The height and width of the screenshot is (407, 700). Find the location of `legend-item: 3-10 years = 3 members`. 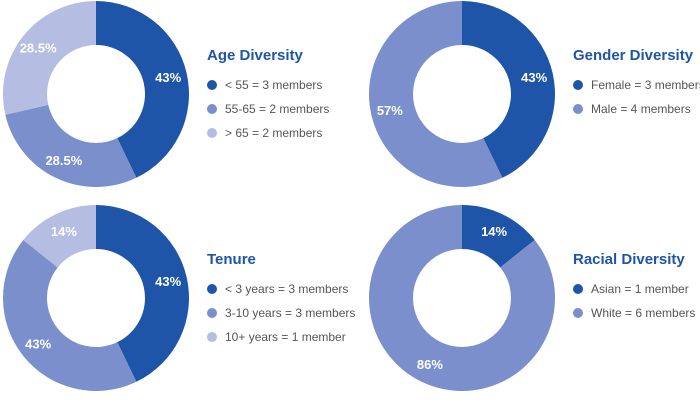

legend-item: 3-10 years = 3 members is located at coordinates (281, 313).